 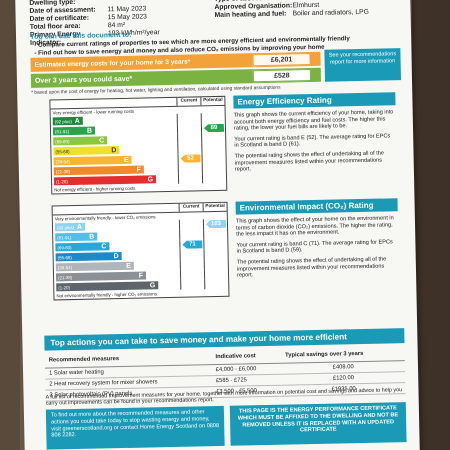 I want to click on savings-label: Over 3 years you could save*, so click(x=83, y=80).